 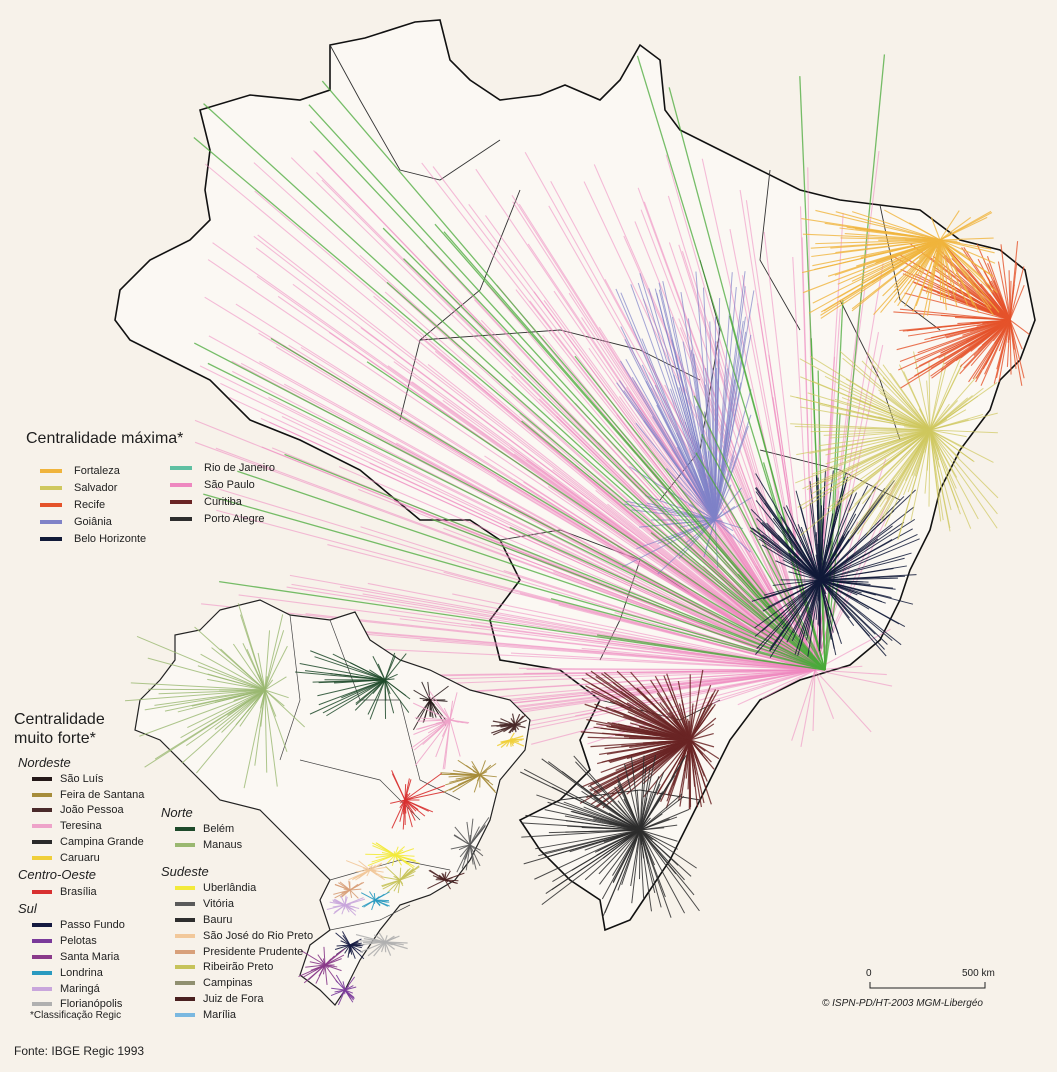 I want to click on legend-item-vitoria: Vitória, so click(x=244, y=904).